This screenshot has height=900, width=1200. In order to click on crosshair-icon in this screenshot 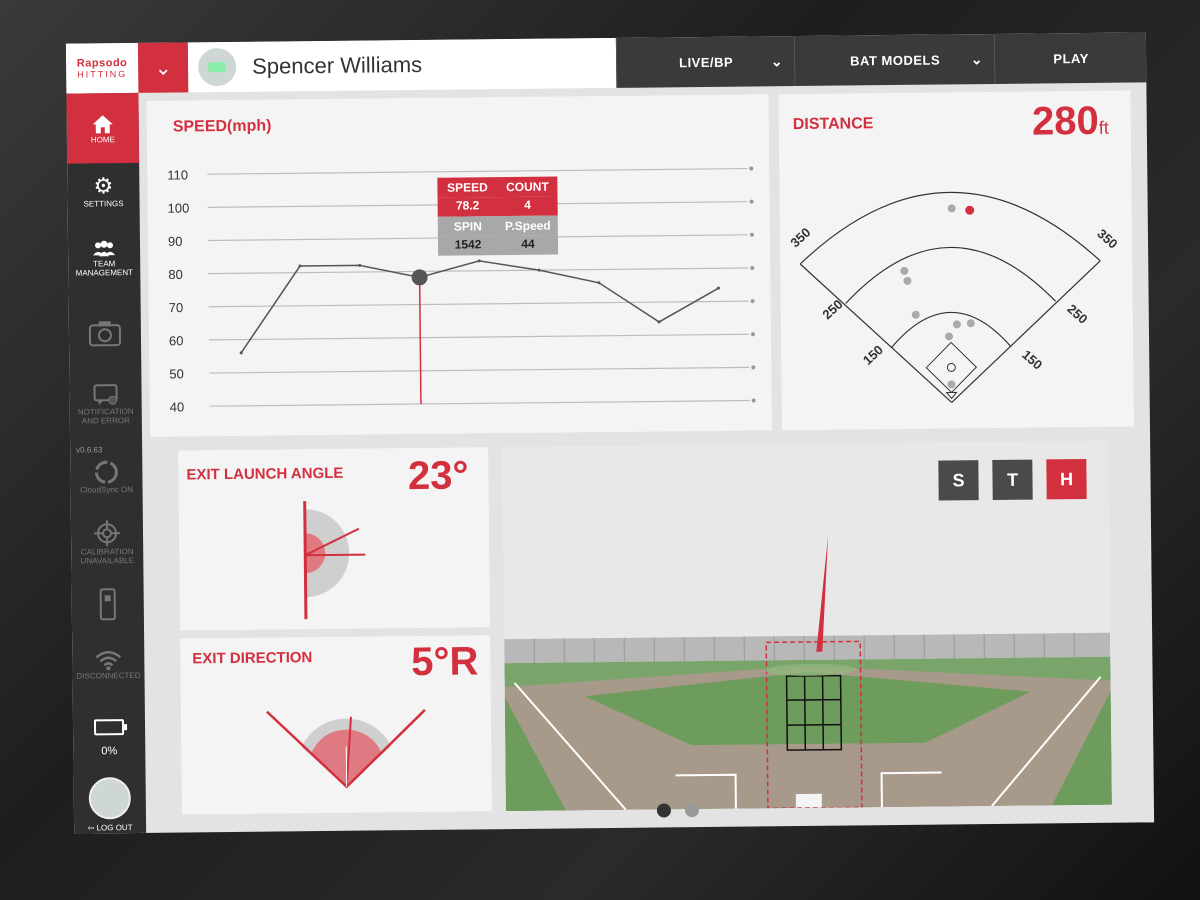, I will do `click(107, 533)`.